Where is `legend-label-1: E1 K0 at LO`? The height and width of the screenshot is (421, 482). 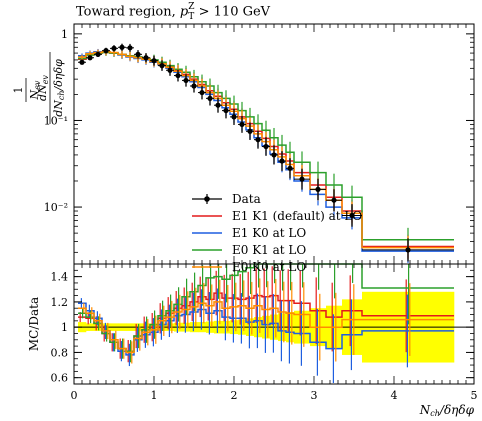
legend-label-1: E1 K0 at LO is located at coordinates (269, 233).